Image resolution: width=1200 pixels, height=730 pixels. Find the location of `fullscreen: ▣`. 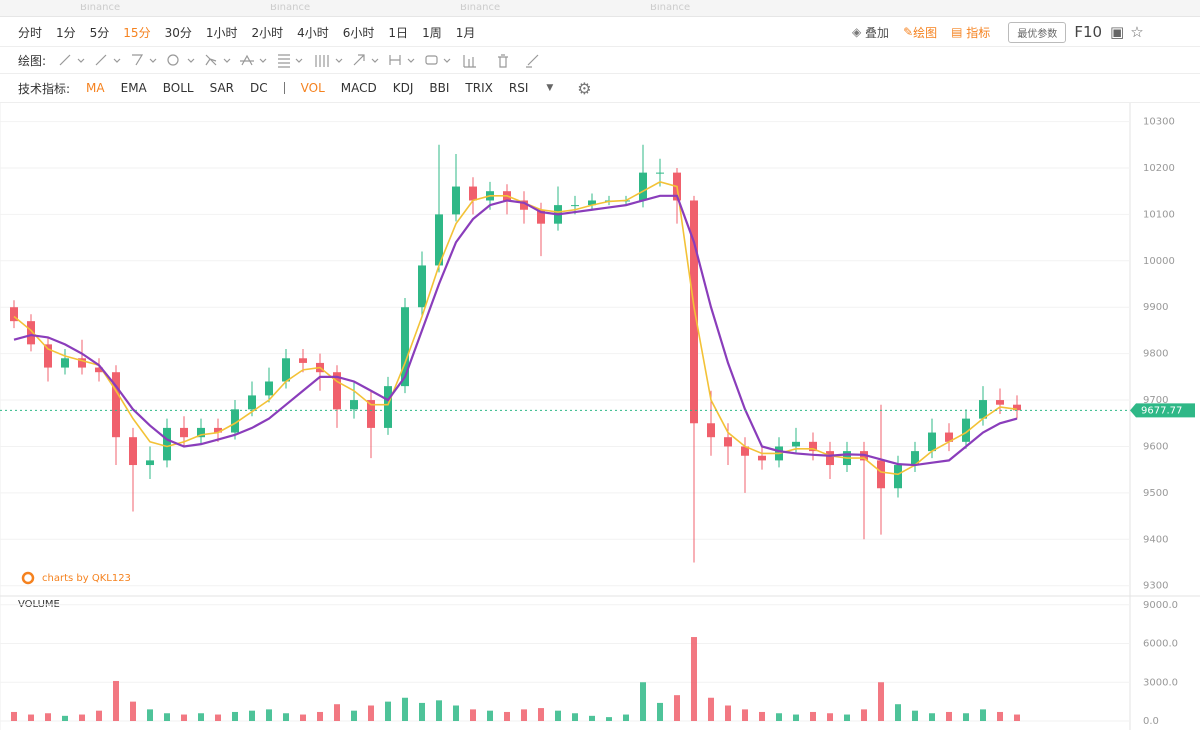

fullscreen: ▣ is located at coordinates (1117, 32).